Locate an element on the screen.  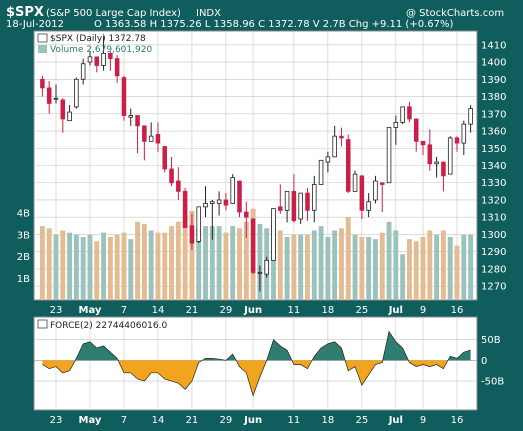
header-date: 18-Jul-2012 is located at coordinates (35, 24).